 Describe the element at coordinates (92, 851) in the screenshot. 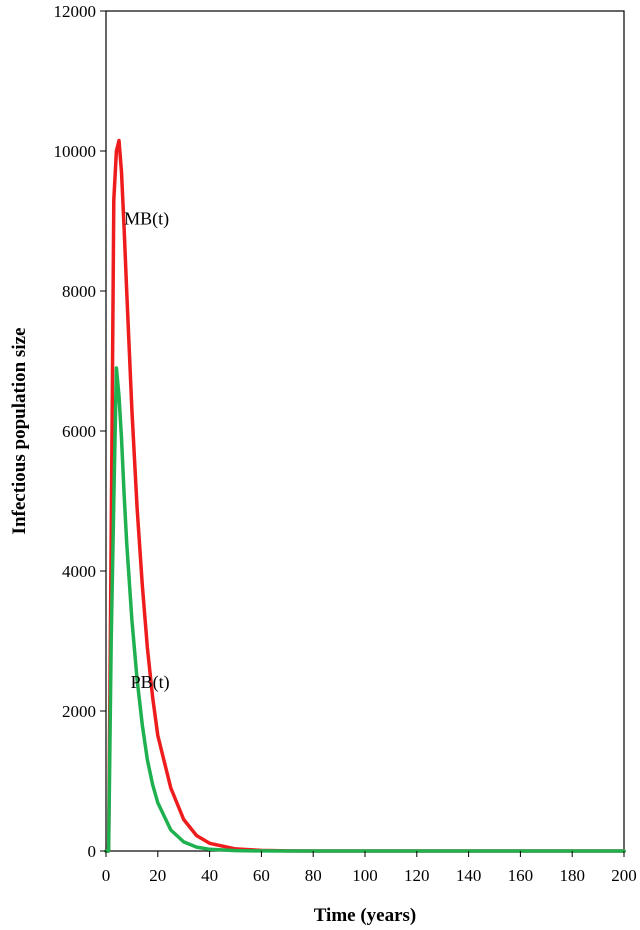

I see `y-tick-label: 0` at that location.